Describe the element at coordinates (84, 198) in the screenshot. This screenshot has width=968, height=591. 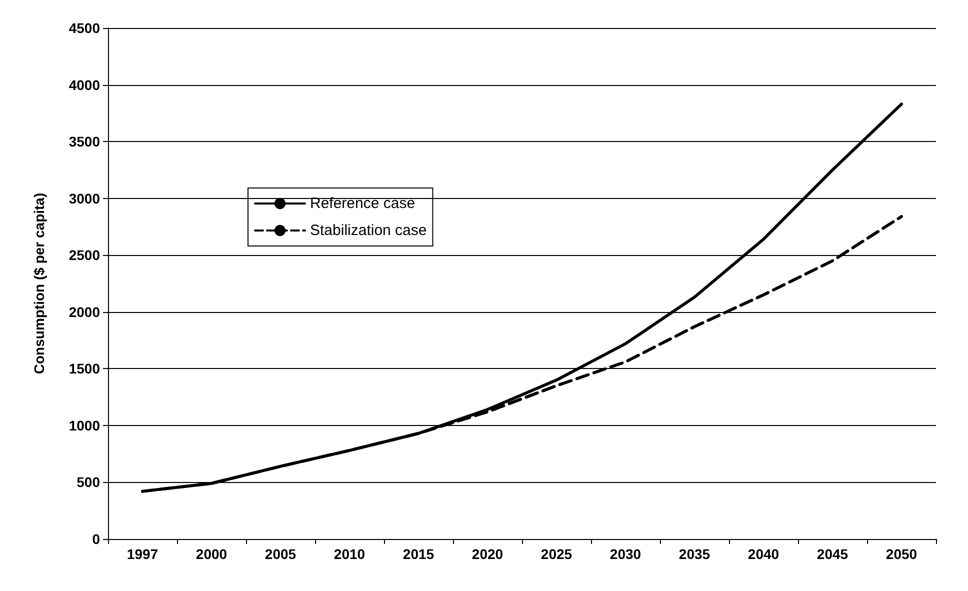
I see `y-tick-label: 3000` at that location.